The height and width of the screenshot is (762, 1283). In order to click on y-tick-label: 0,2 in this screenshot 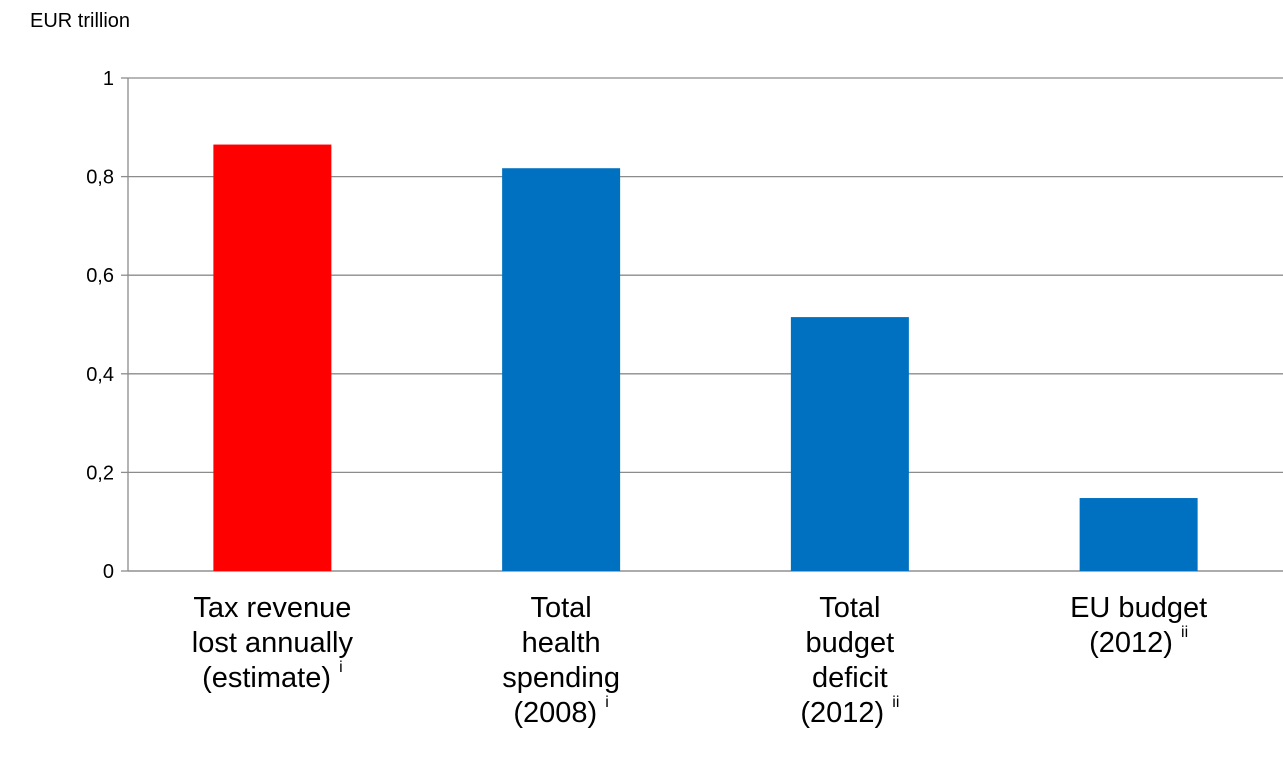, I will do `click(100, 473)`.